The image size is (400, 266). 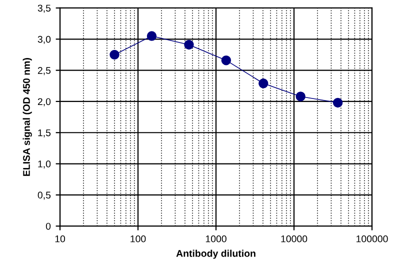 I want to click on x-tick-label: 100, so click(x=138, y=238).